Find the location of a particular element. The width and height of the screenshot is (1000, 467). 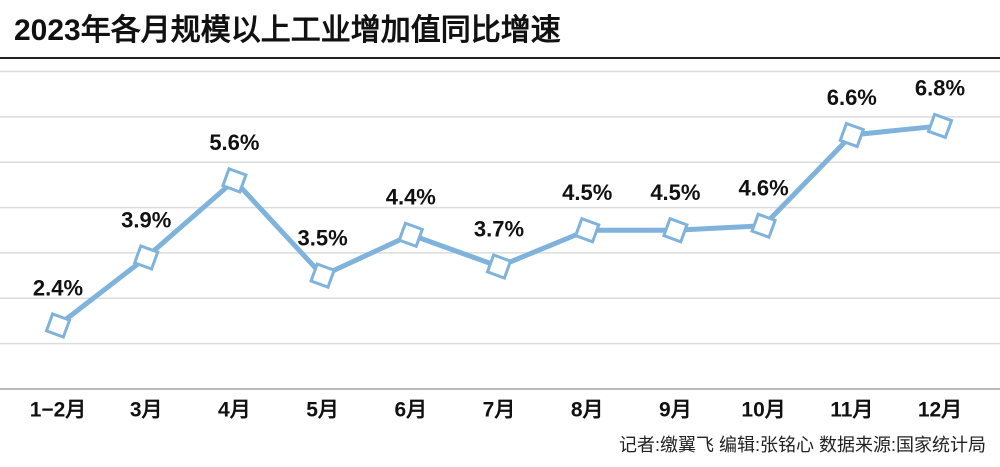

data-label: 3.5% is located at coordinates (323, 237).